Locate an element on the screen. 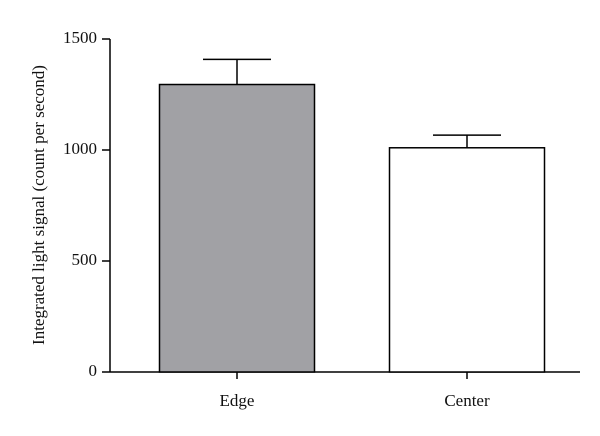  bar is located at coordinates (467, 260).